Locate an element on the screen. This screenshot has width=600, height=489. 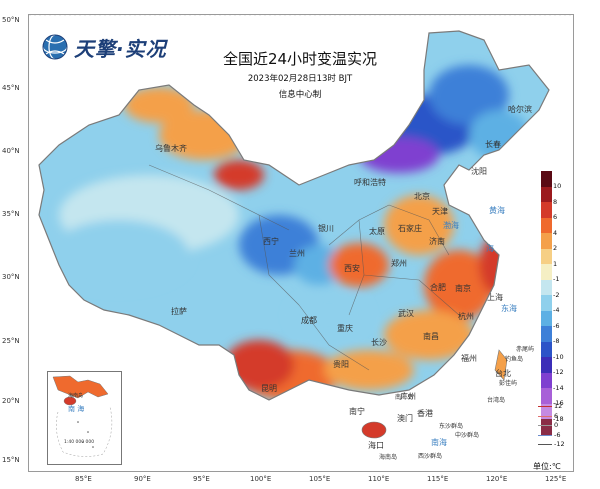
city-label: 成都 is located at coordinates (309, 320).